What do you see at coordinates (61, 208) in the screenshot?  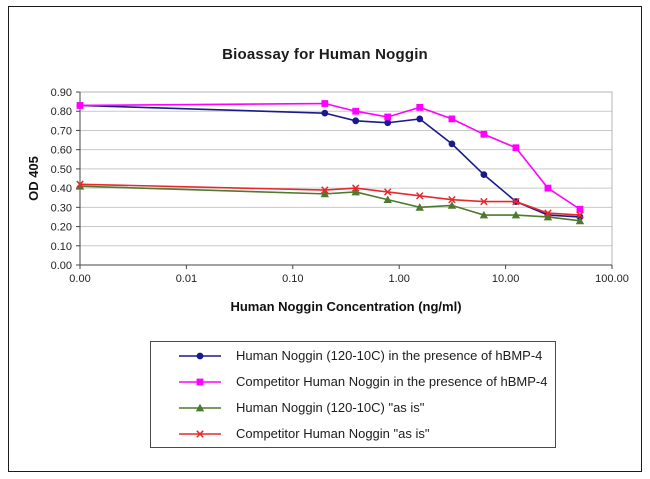 I see `y-tick-label: 0.30` at bounding box center [61, 208].